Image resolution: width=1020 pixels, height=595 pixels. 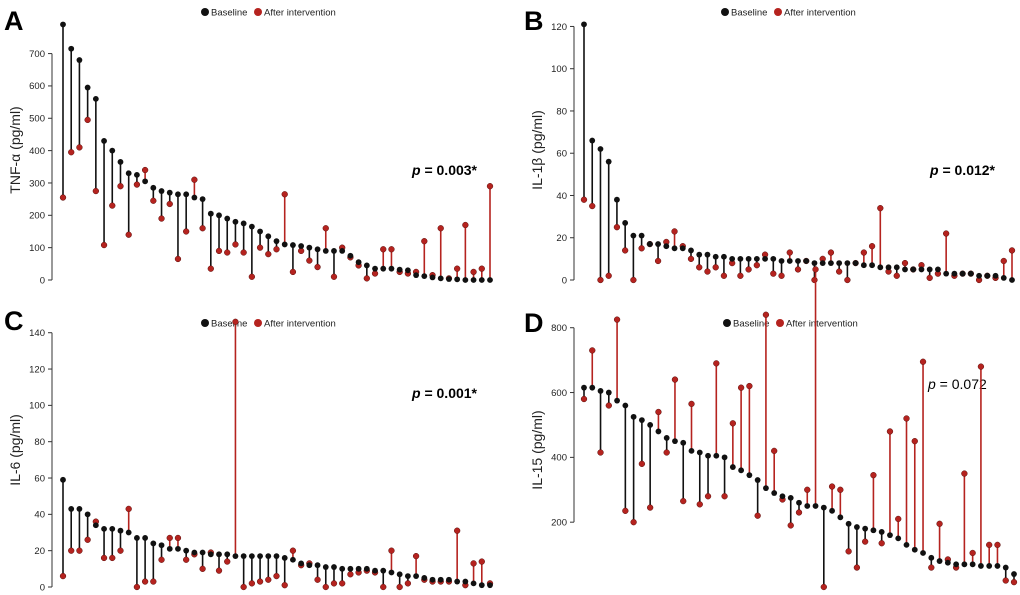 What do you see at coordinates (205, 12) in the screenshot?
I see `legend-baseline-marker` at bounding box center [205, 12].